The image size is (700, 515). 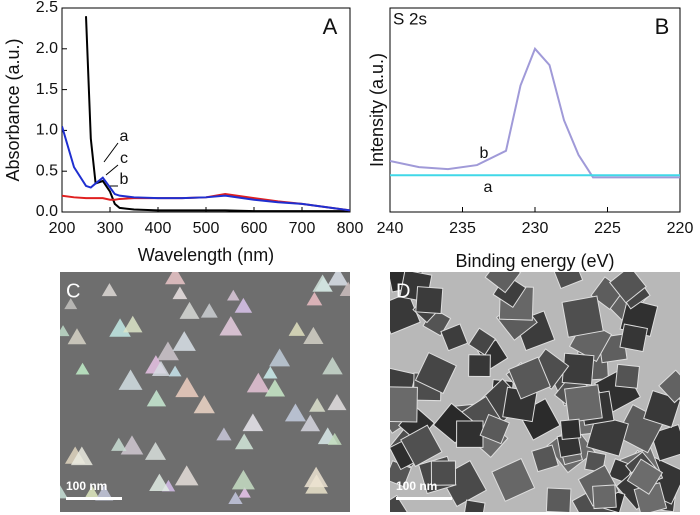 I want to click on panel-label: B, so click(x=662, y=26).